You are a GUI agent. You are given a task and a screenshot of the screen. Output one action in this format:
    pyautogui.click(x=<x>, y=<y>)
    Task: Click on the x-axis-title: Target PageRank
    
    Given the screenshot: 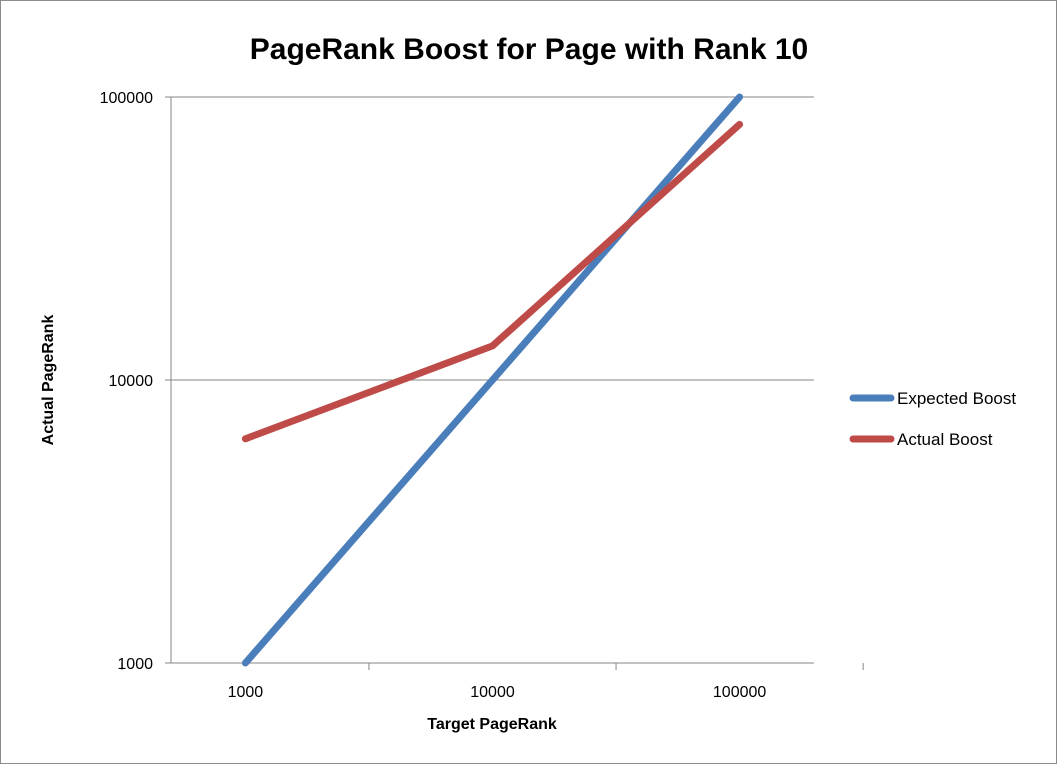 What is the action you would take?
    pyautogui.click(x=492, y=724)
    